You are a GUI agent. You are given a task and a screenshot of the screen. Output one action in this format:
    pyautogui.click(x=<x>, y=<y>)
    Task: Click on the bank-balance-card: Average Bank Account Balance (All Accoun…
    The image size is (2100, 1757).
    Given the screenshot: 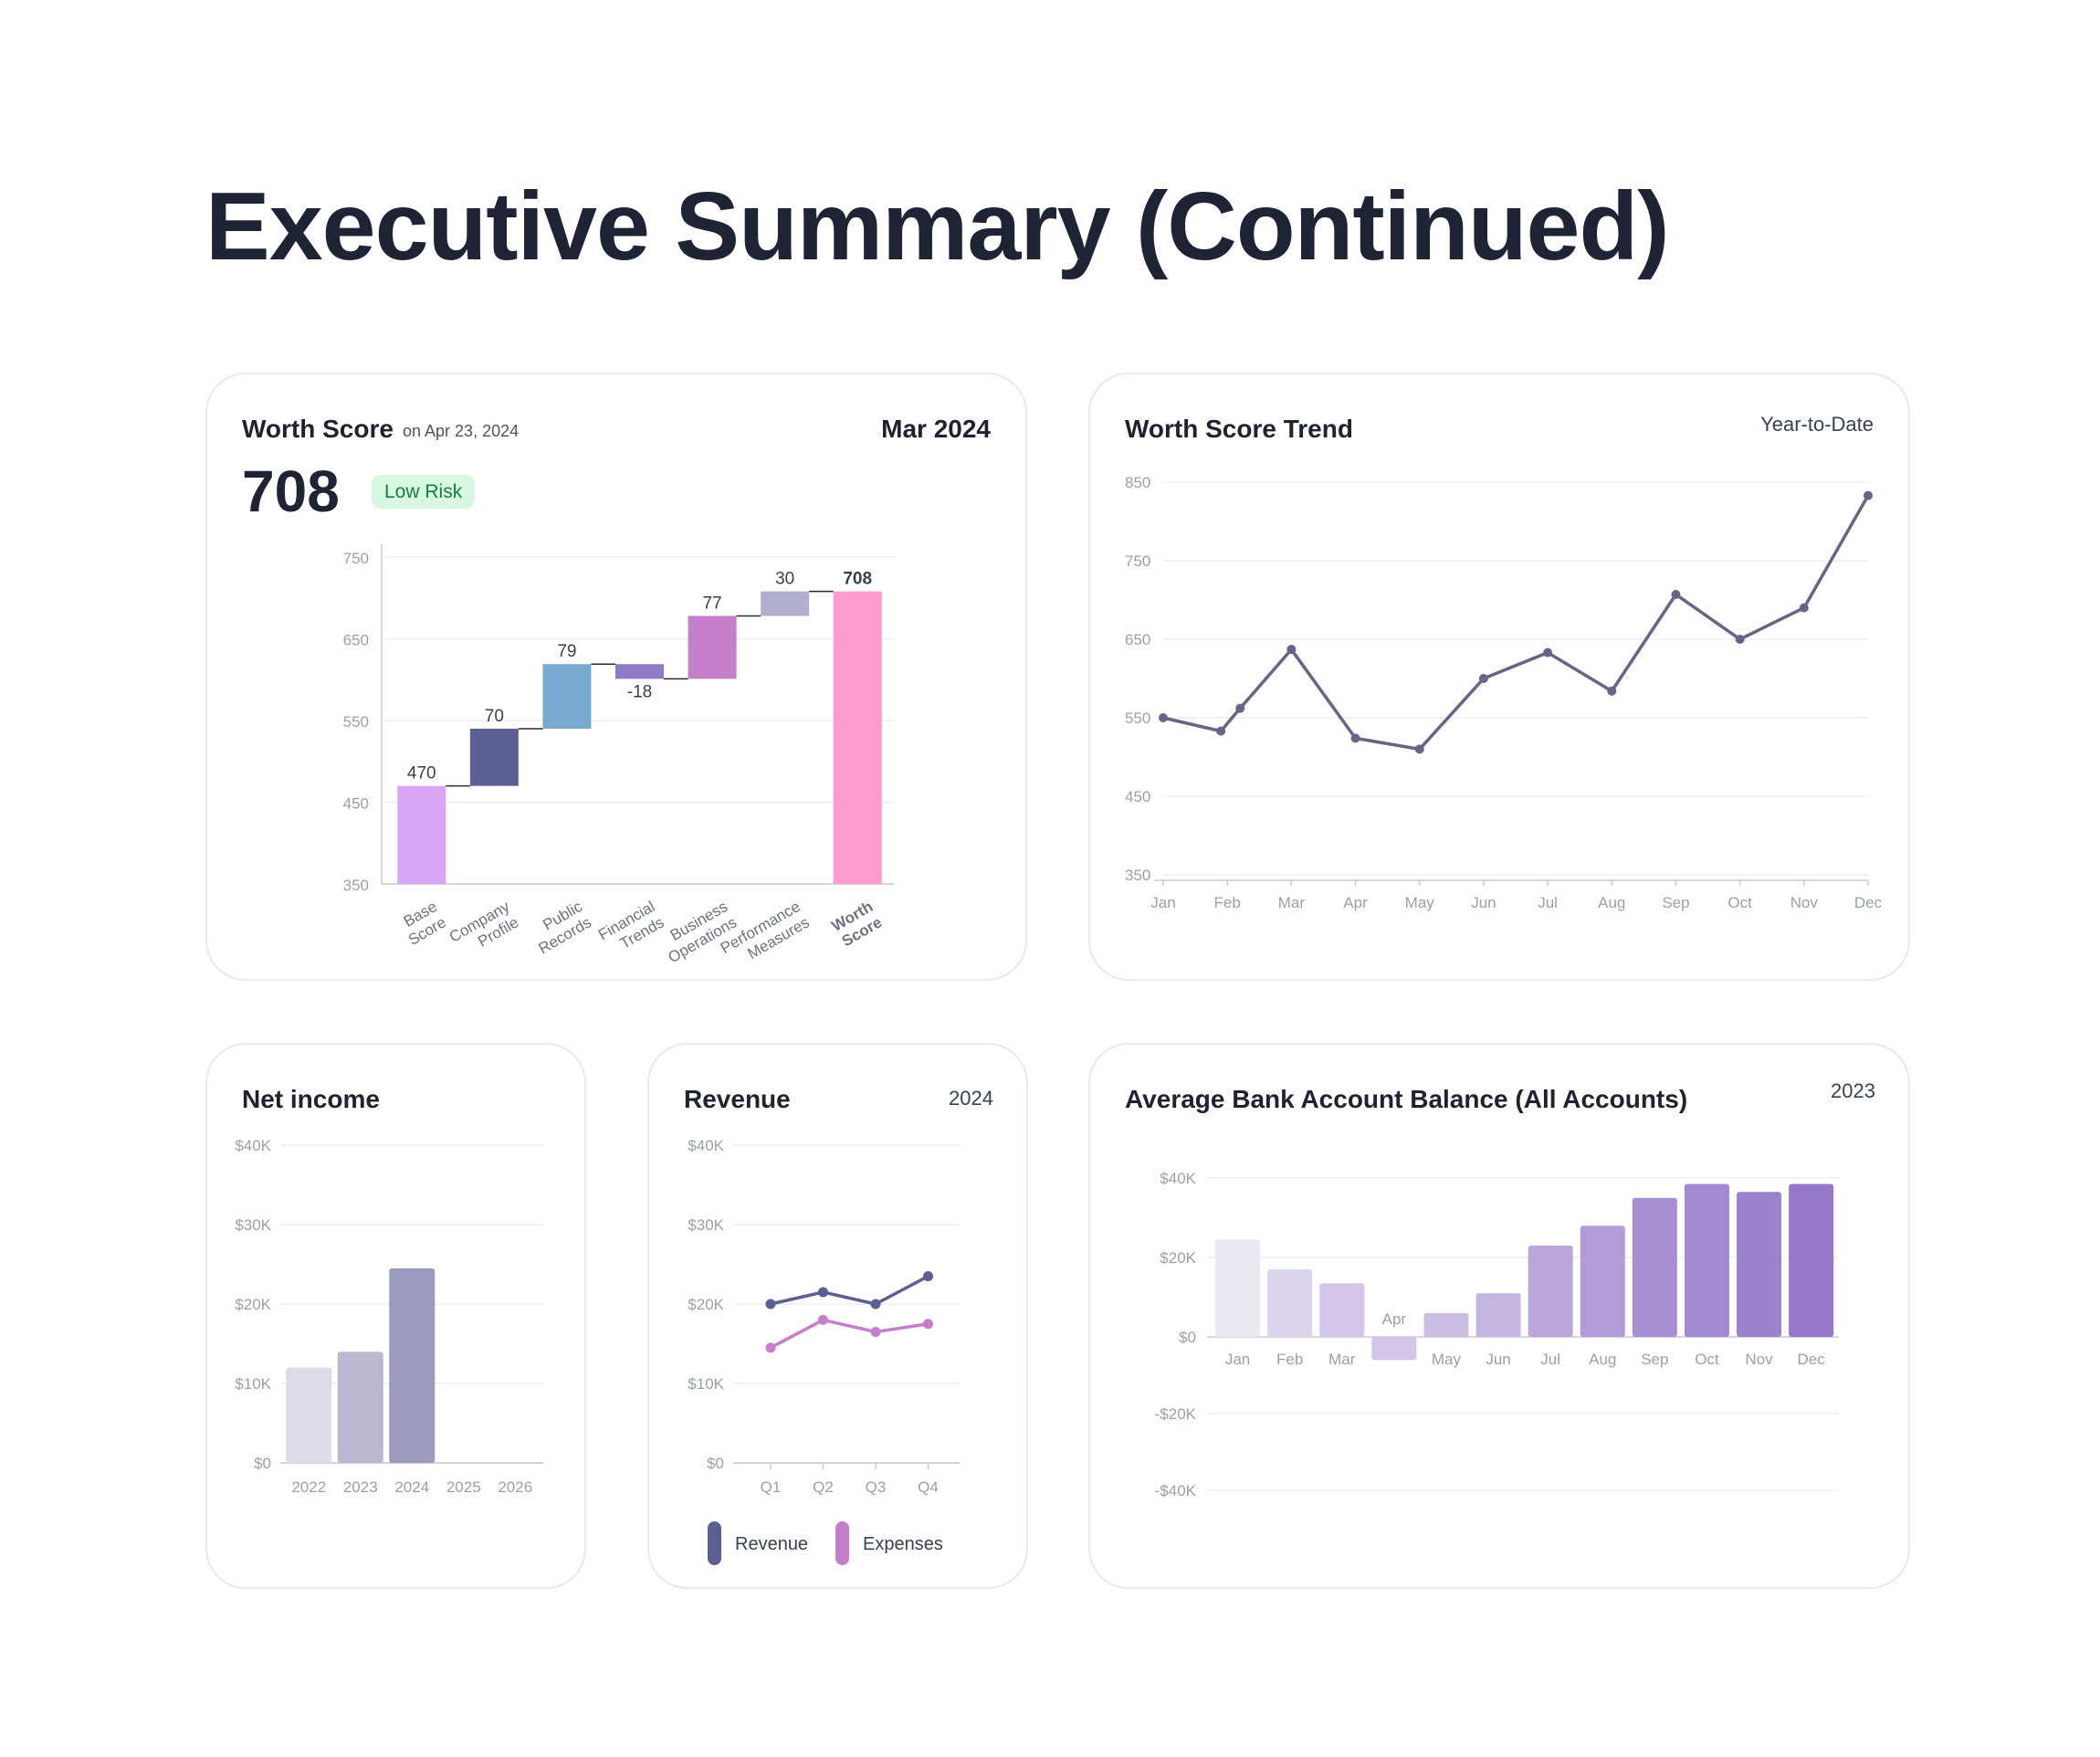 What is the action you would take?
    pyautogui.click(x=1499, y=1316)
    